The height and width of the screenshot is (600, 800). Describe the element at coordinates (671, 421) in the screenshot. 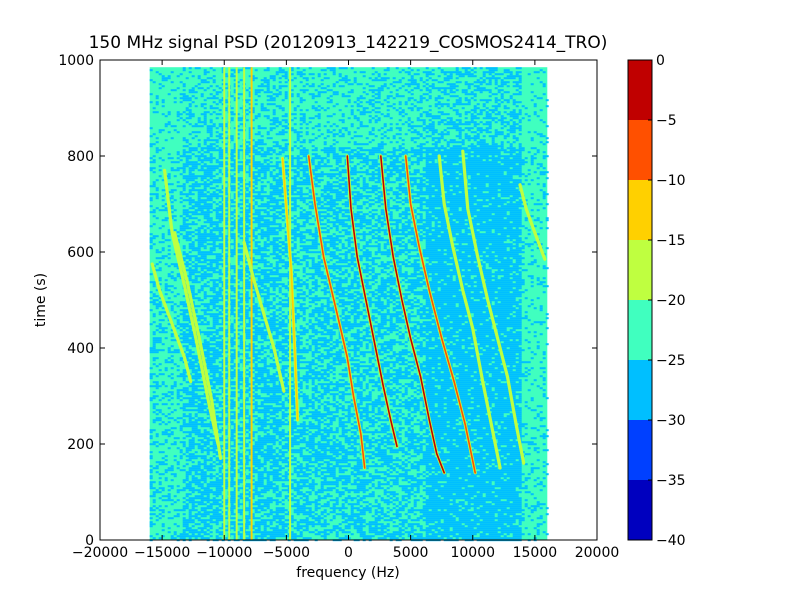

I see `colorbar-tick-label: −30` at that location.